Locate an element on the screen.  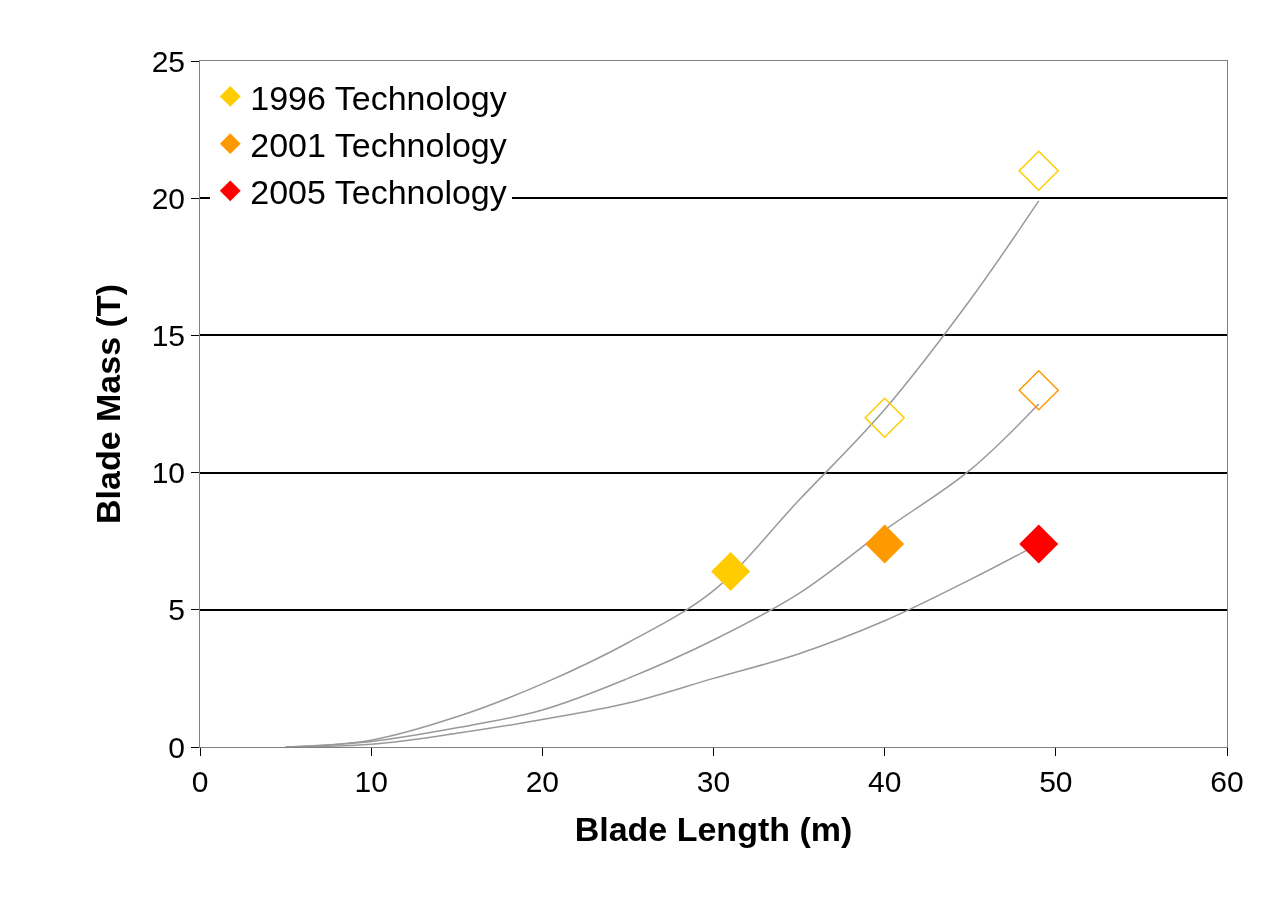
y-axis-title: Blade Mass (T) is located at coordinates (108, 404).